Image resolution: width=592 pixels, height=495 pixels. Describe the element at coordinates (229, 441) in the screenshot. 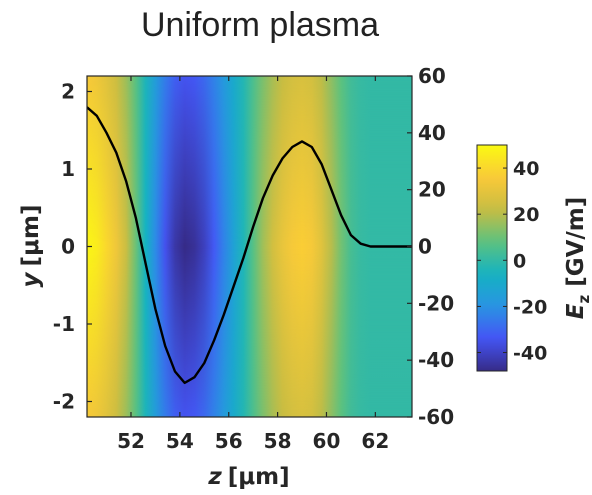

I see `x-tick-label: 56` at that location.